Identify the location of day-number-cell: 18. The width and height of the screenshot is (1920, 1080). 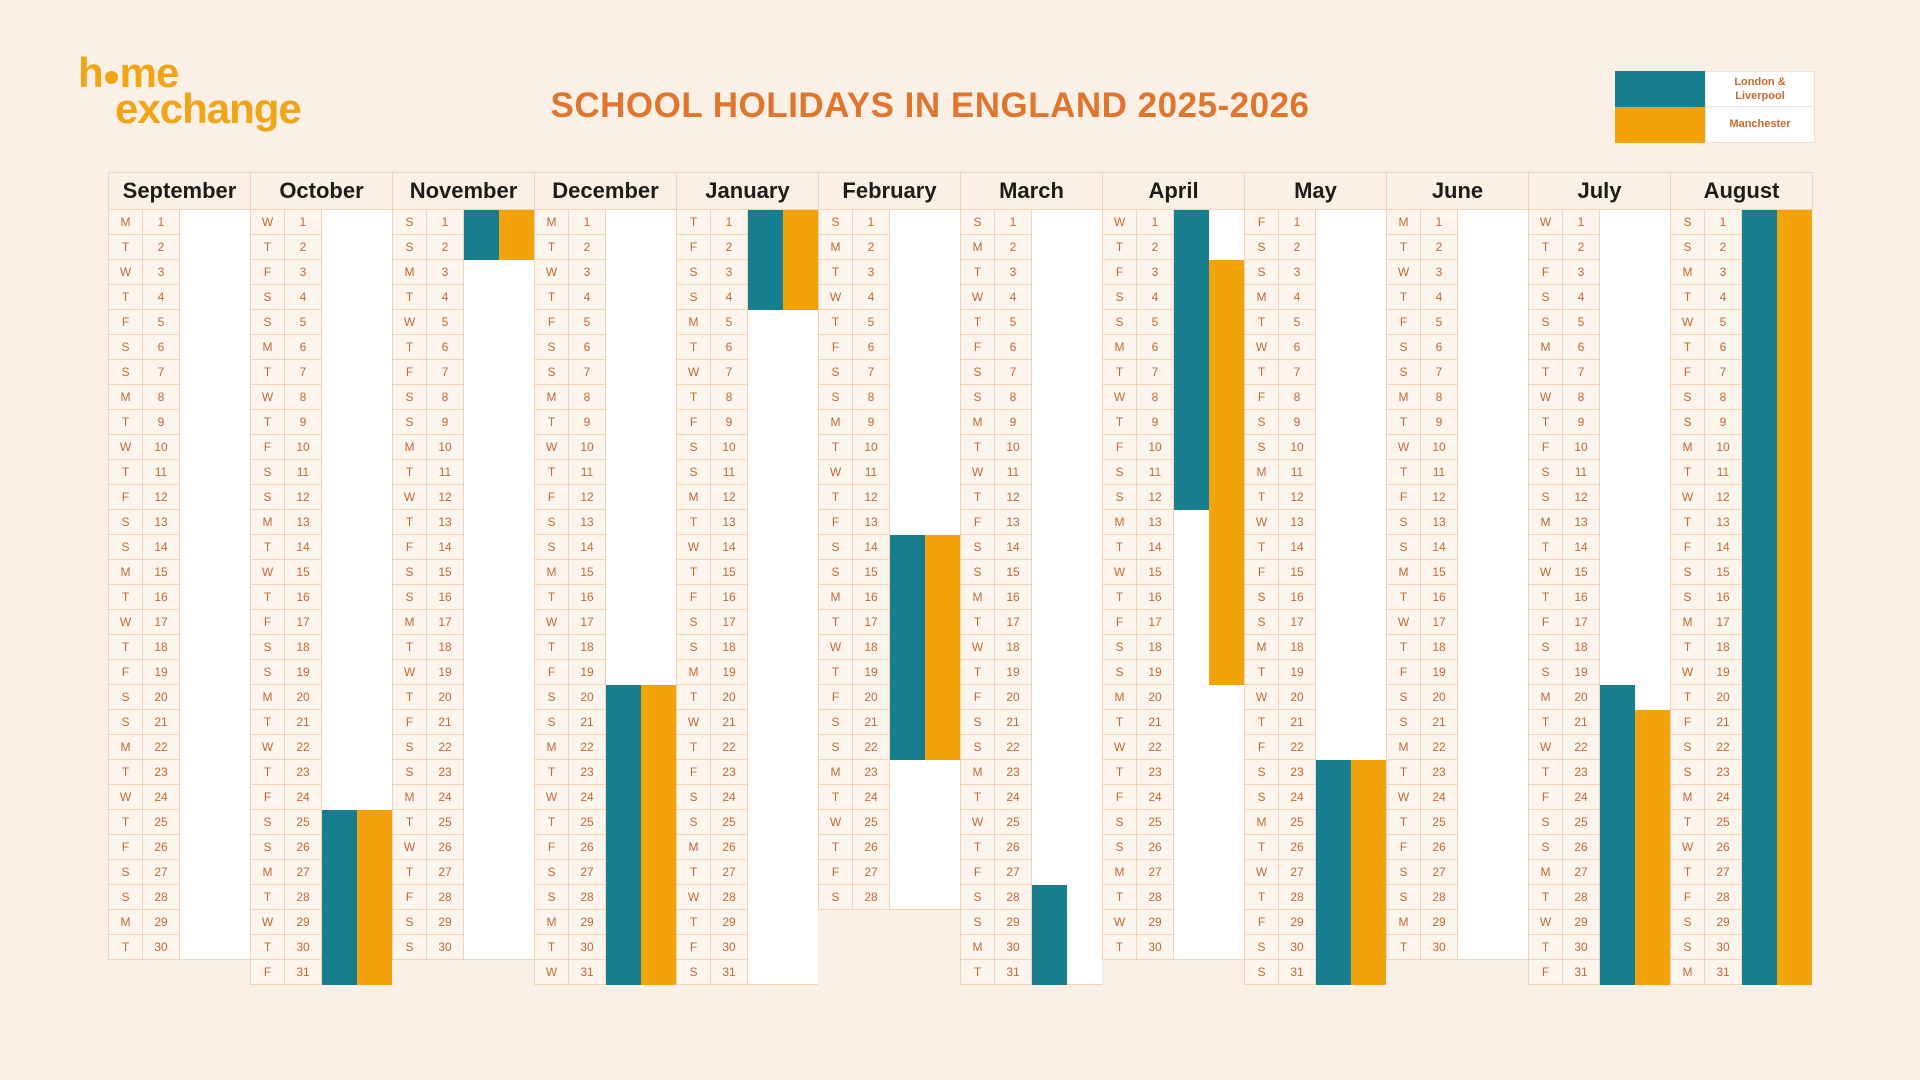
(1013, 647).